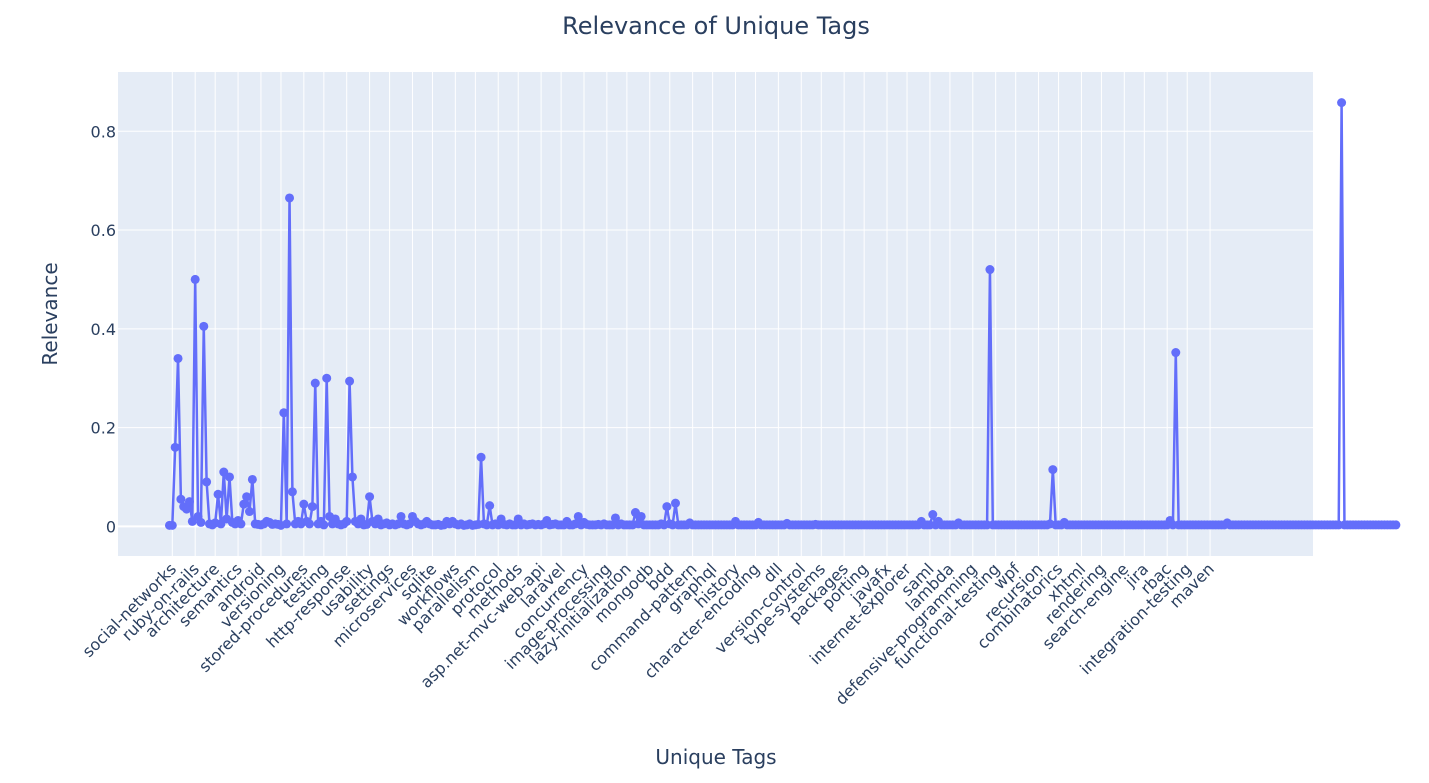 Image resolution: width=1429 pixels, height=783 pixels. I want to click on y-tick-label: 0.4, so click(103, 329).